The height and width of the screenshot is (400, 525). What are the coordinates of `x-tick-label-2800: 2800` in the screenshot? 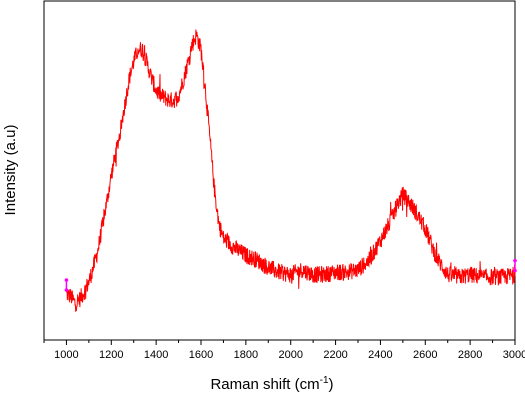 It's located at (470, 355).